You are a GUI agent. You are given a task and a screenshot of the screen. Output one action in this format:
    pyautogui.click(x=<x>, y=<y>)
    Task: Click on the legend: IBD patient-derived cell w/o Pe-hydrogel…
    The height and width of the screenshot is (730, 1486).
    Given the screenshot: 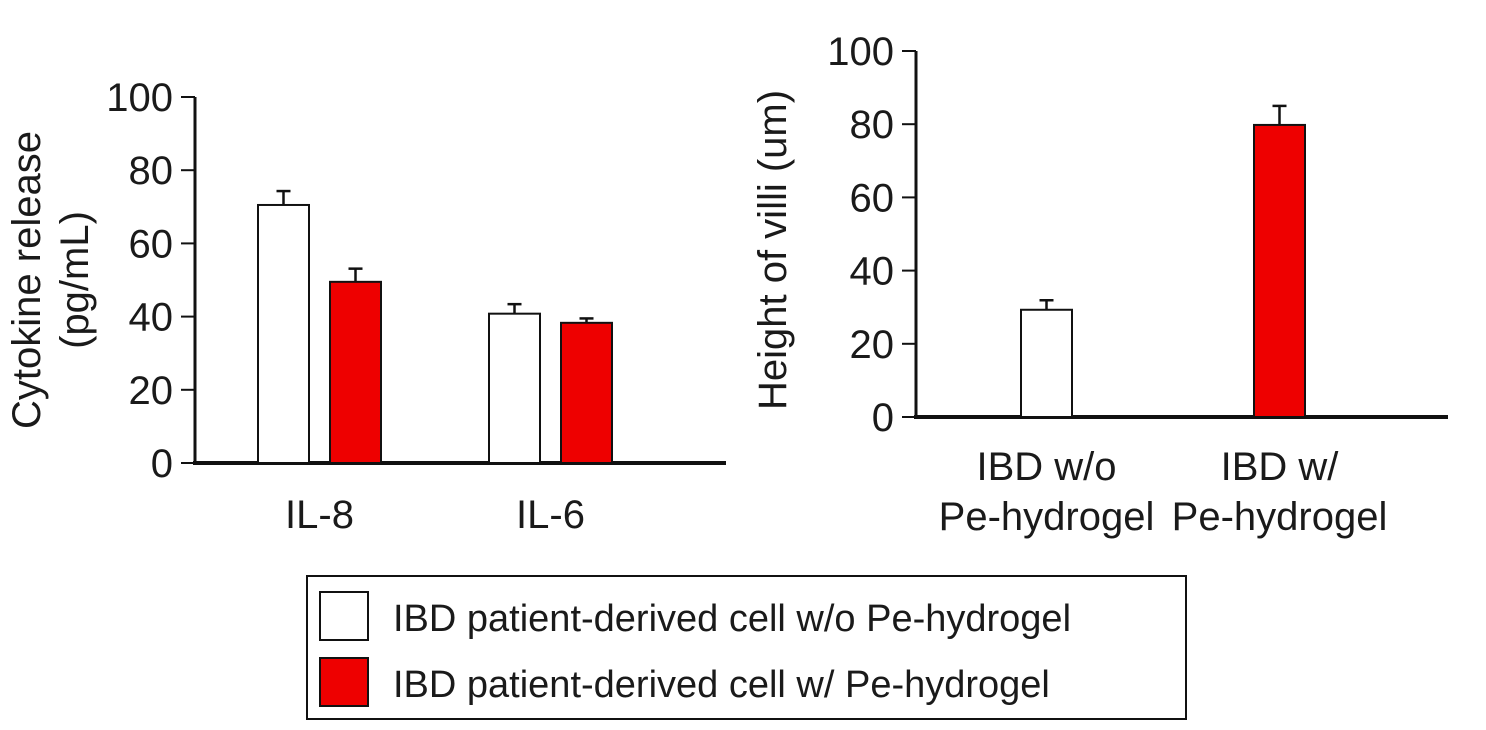 What is the action you would take?
    pyautogui.click(x=746, y=647)
    